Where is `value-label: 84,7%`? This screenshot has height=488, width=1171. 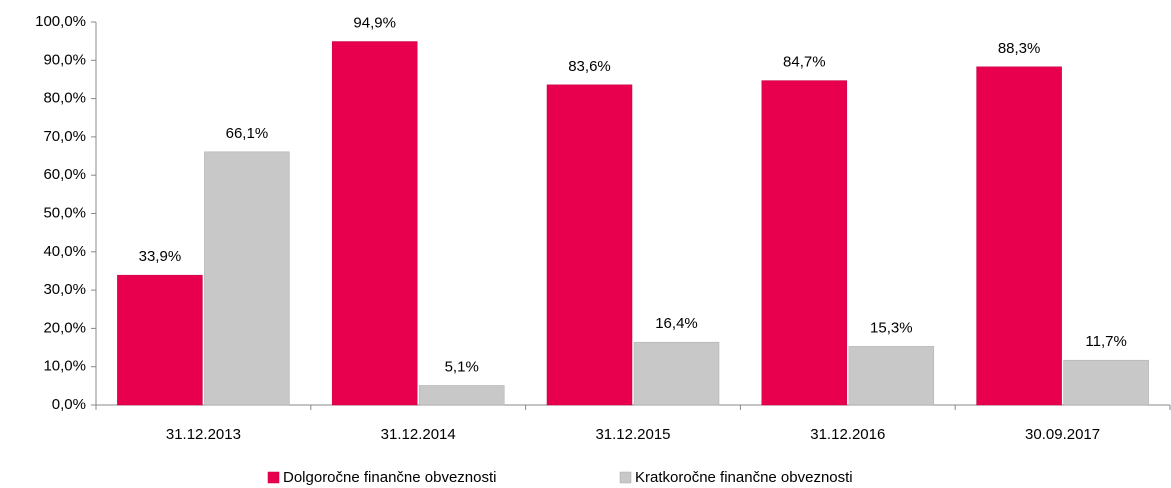
value-label: 84,7% is located at coordinates (804, 62).